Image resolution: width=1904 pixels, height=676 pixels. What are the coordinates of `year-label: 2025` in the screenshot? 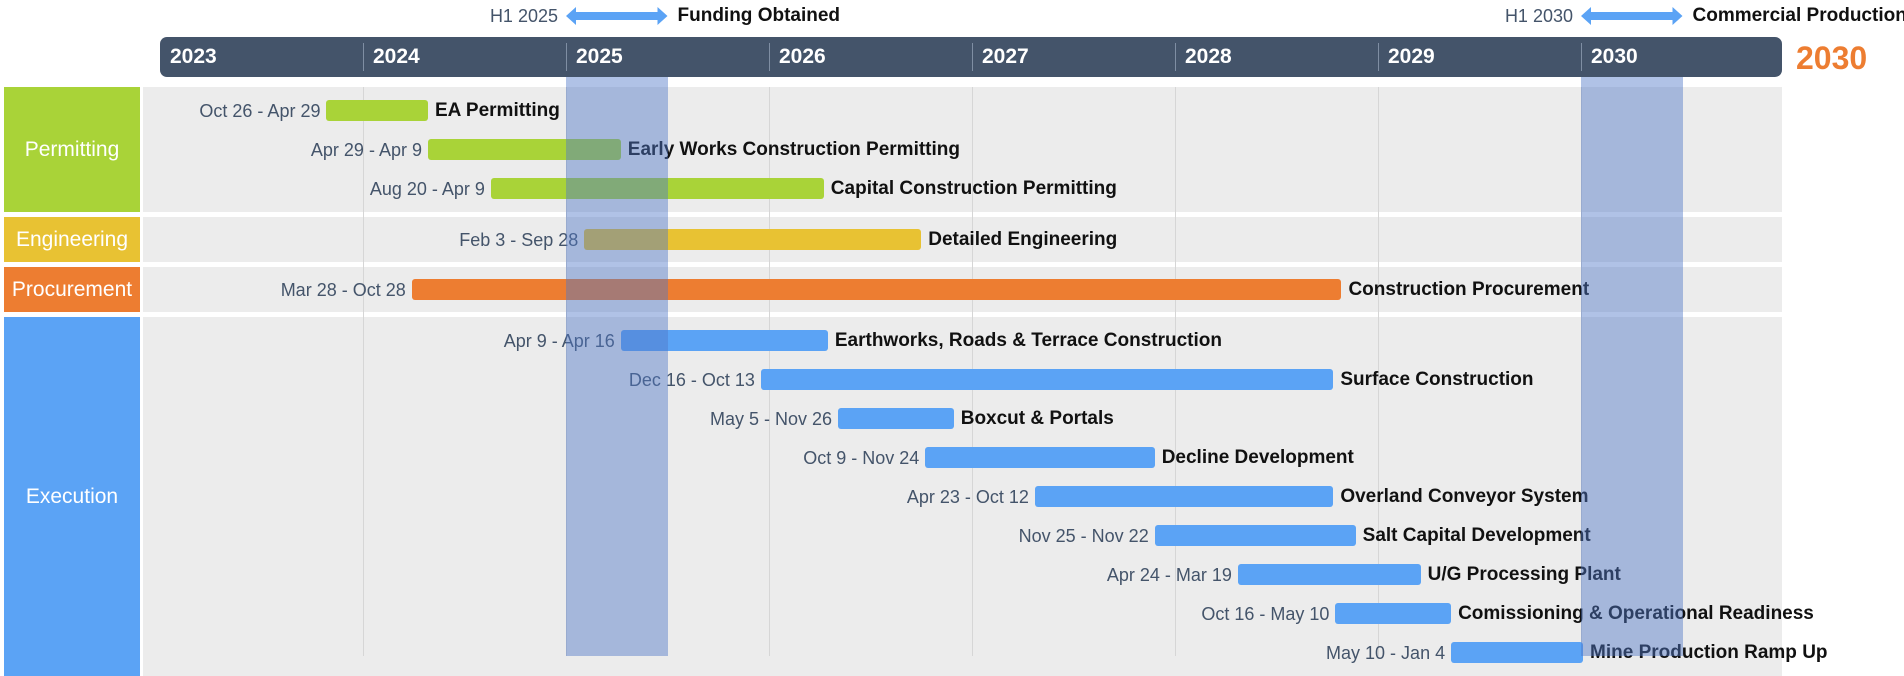 It's located at (667, 57).